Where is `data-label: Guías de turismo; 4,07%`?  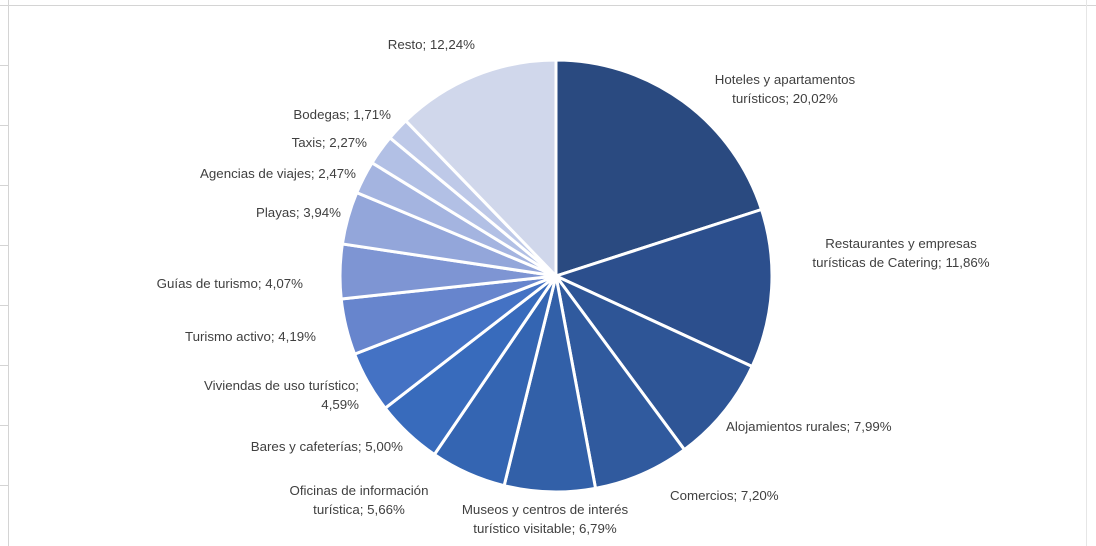 data-label: Guías de turismo; 4,07% is located at coordinates (230, 283).